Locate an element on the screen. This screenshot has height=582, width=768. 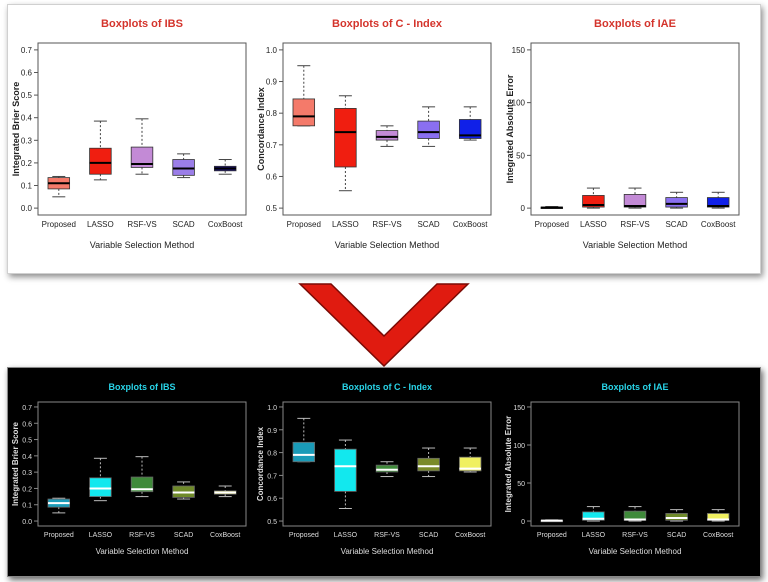
y-tick-label: 100 is located at coordinates (519, 446).